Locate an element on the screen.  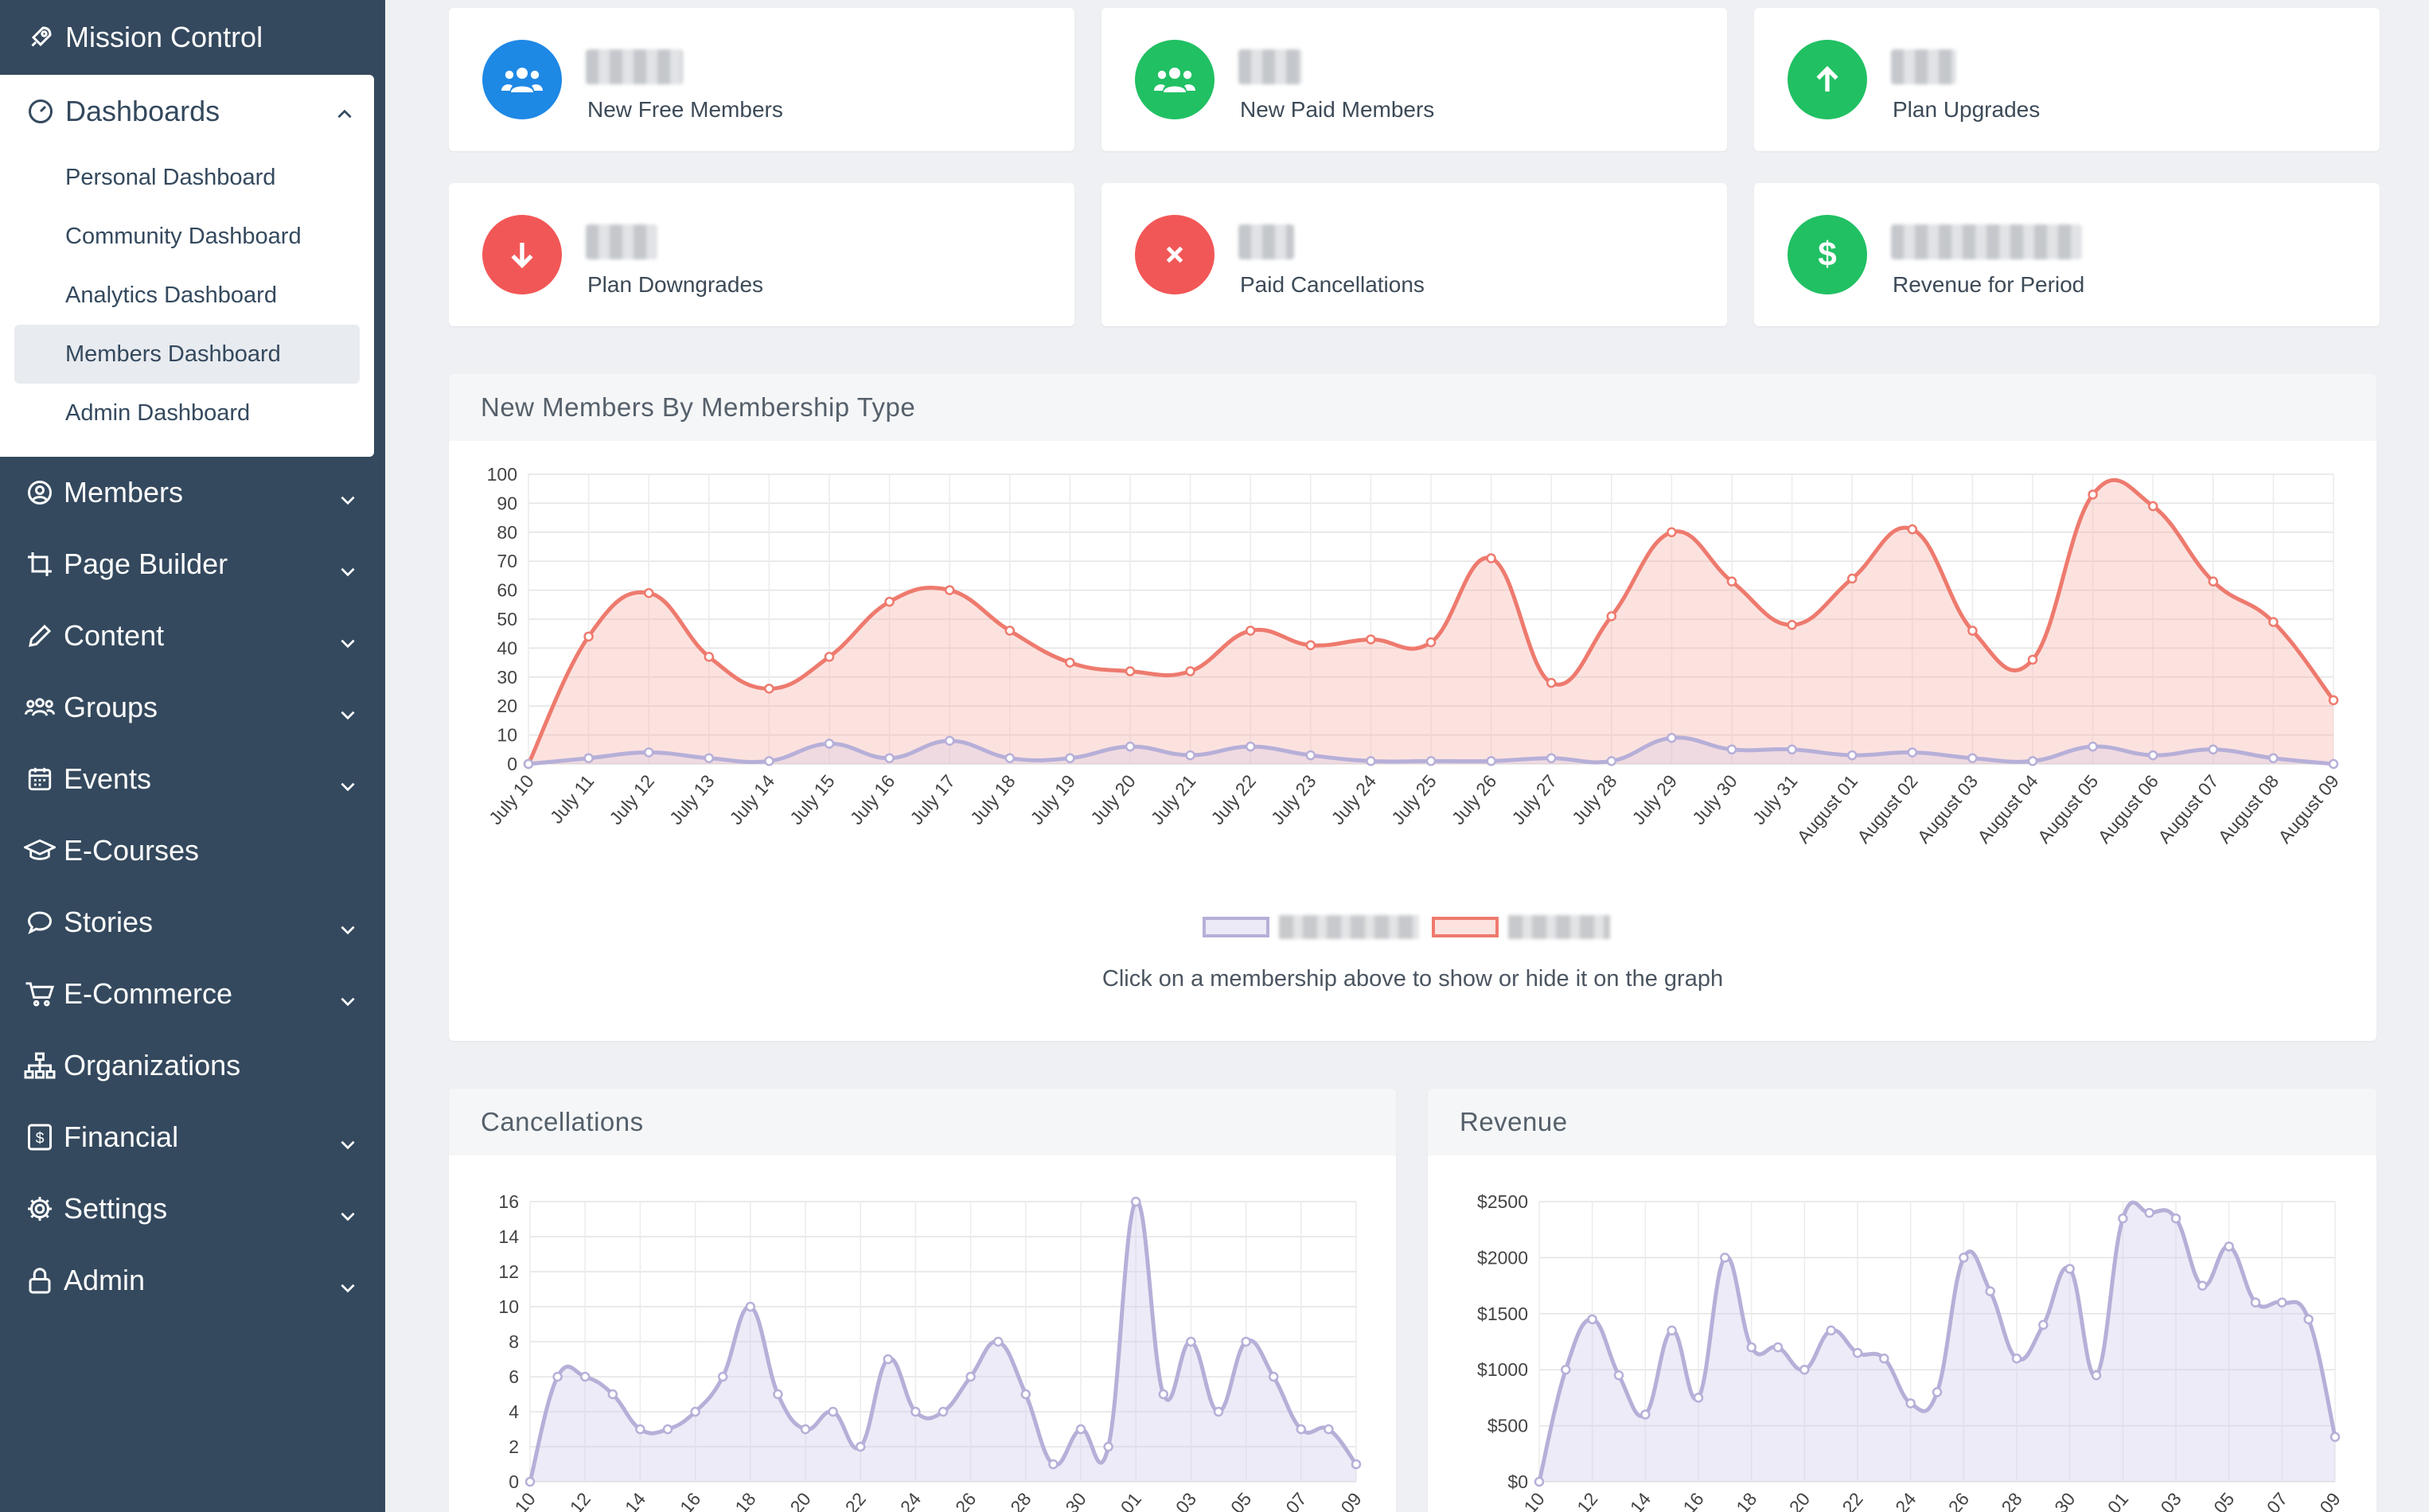
sidebar-item-e-courses: E-Courses is located at coordinates (192, 851).